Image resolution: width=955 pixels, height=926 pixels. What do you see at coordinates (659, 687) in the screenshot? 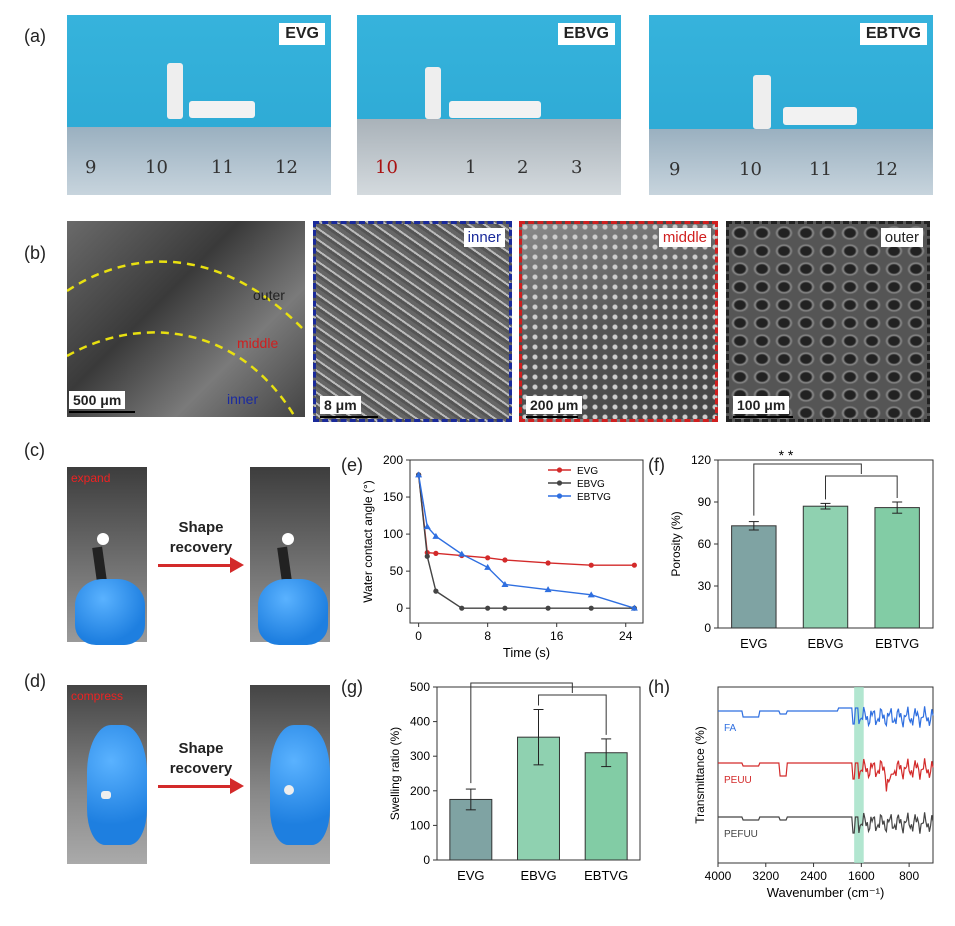
I see `panel-label-h: (h)` at bounding box center [659, 687].